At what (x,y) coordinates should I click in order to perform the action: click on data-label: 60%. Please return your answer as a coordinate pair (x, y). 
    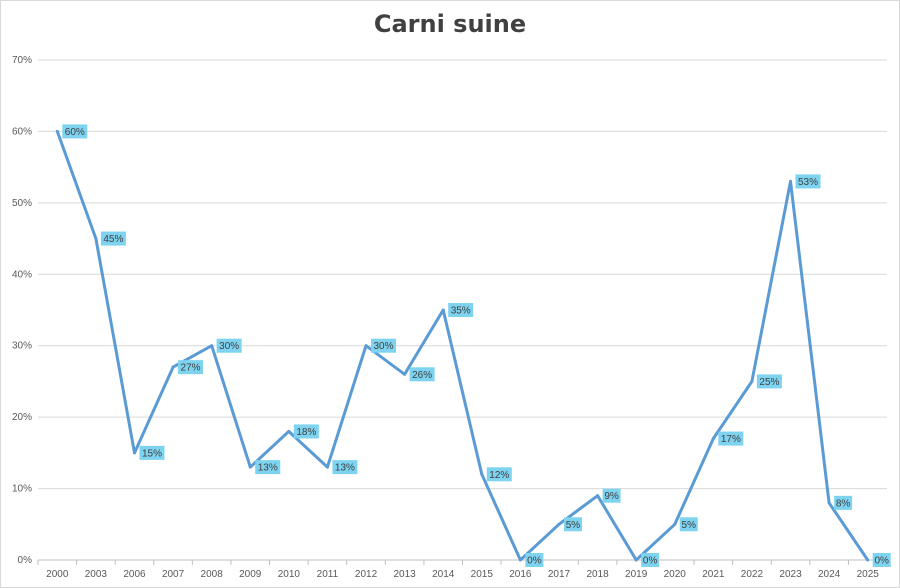
    Looking at the image, I should click on (75, 132).